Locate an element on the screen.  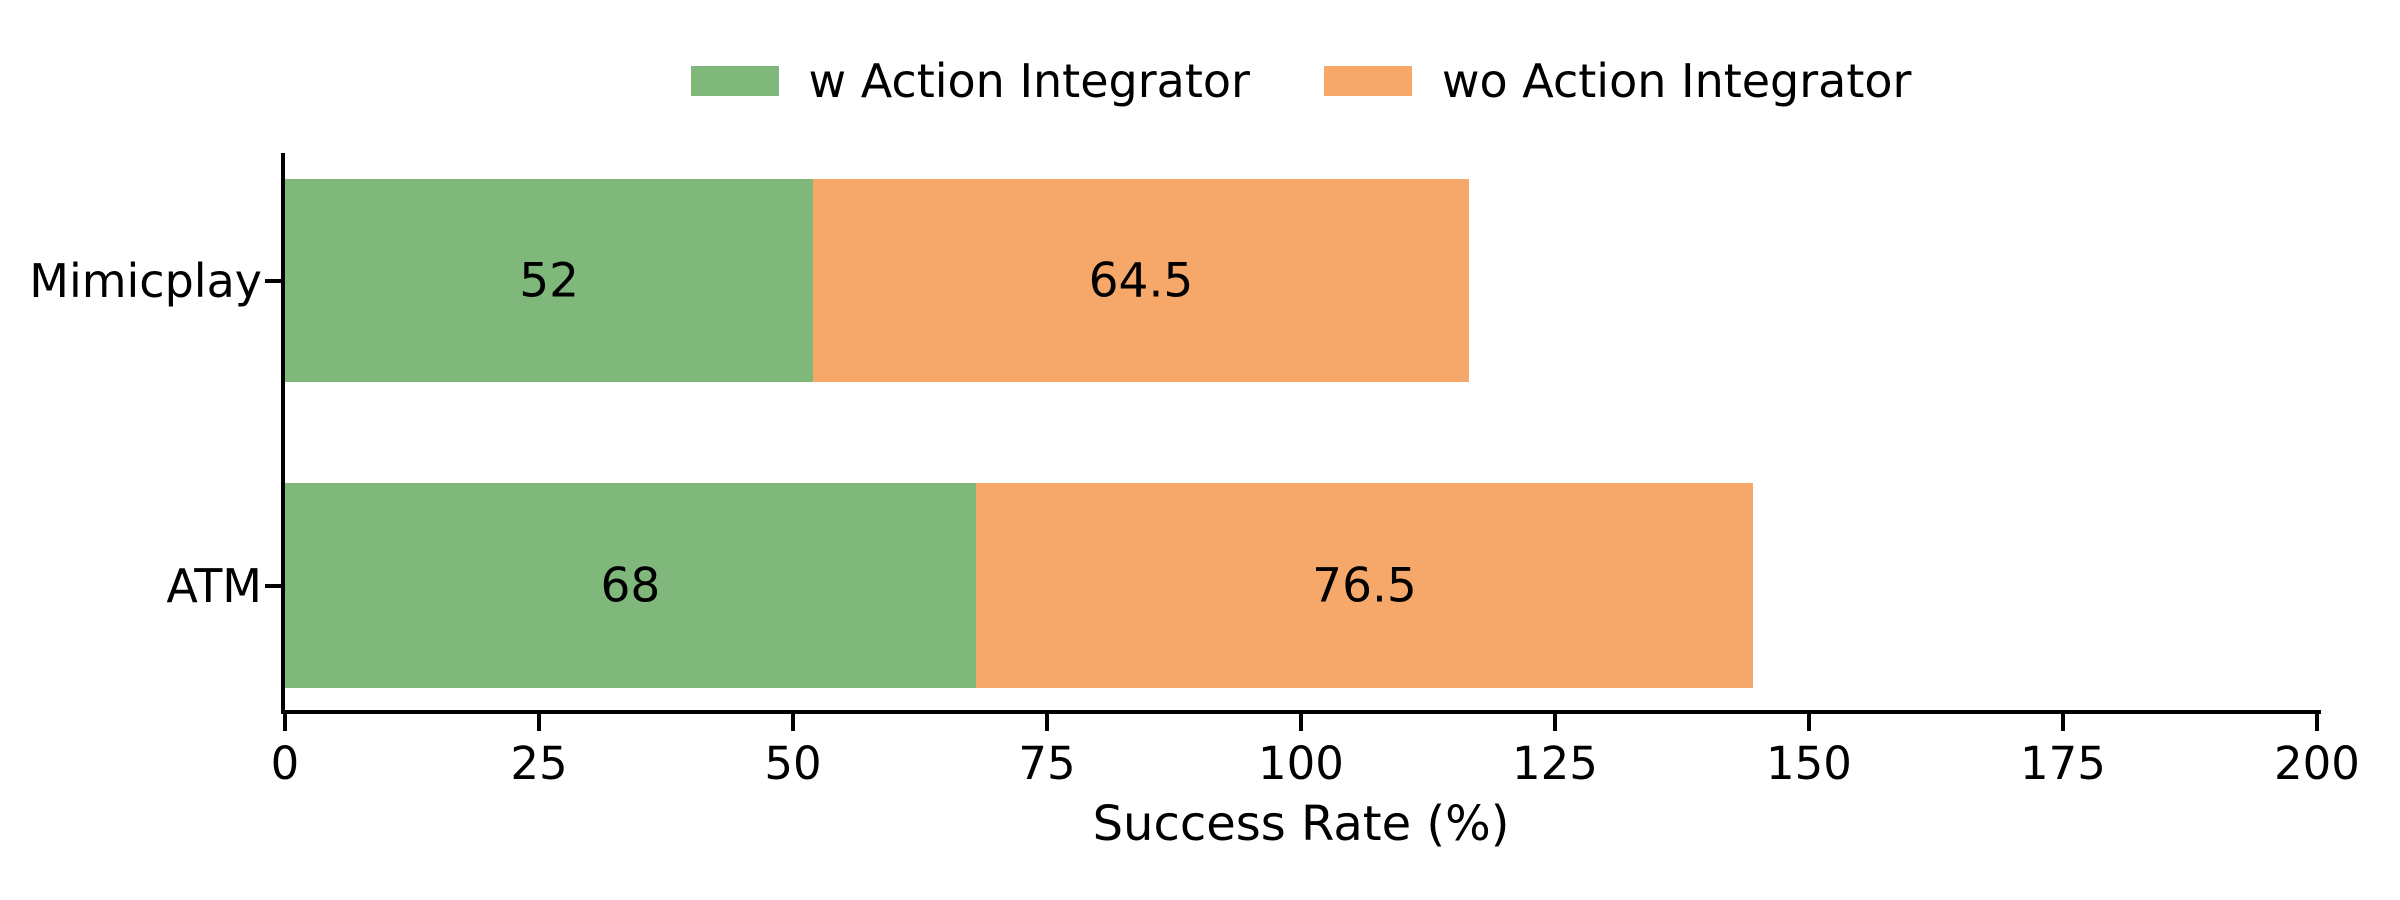
x-tick-label: 200 is located at coordinates (2317, 763).